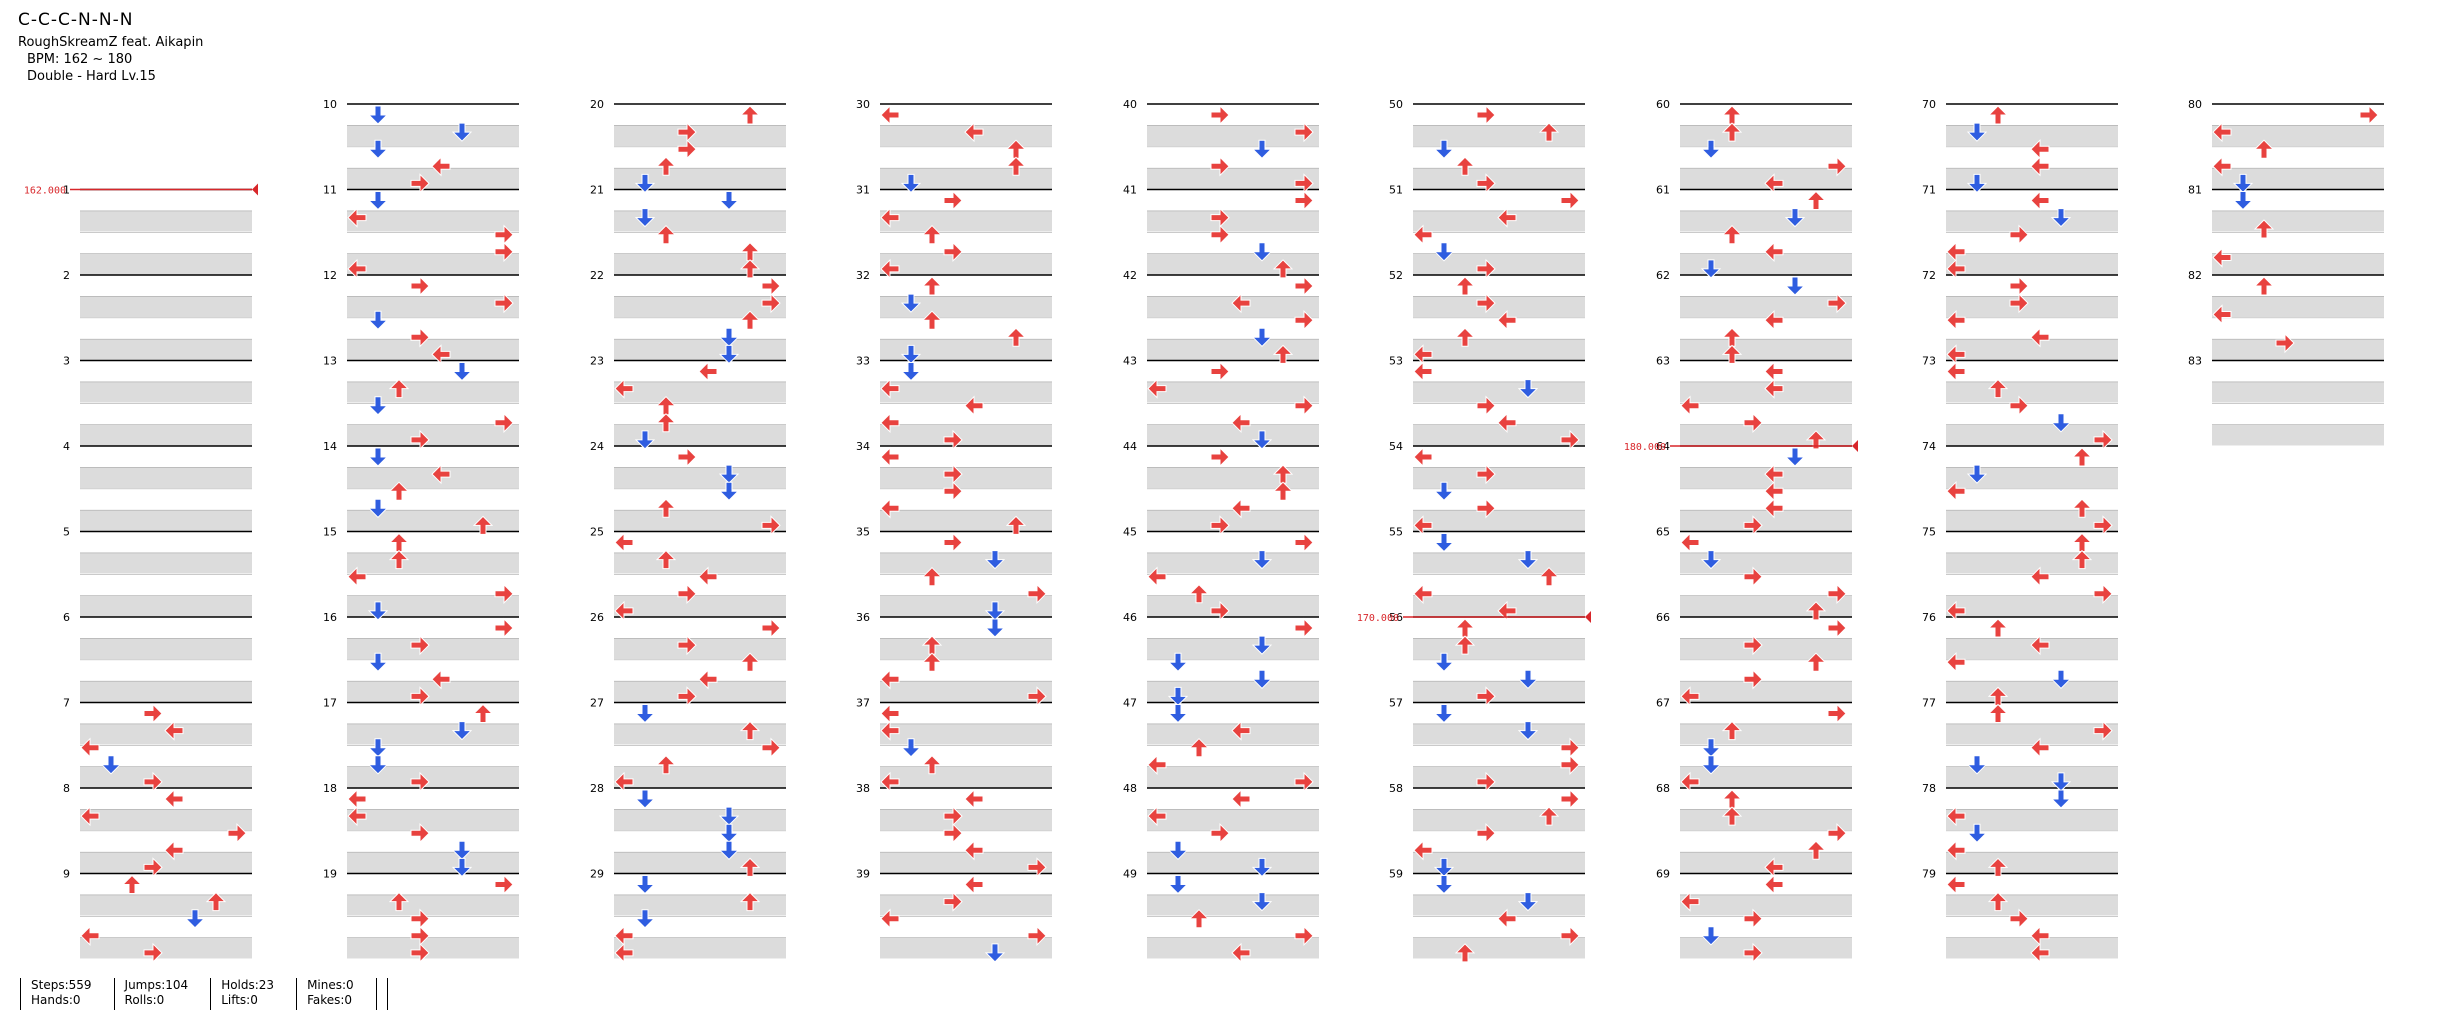 The height and width of the screenshot is (1024, 2463). I want to click on stats-col-1: Steps:559 Hands:0, so click(67, 994).